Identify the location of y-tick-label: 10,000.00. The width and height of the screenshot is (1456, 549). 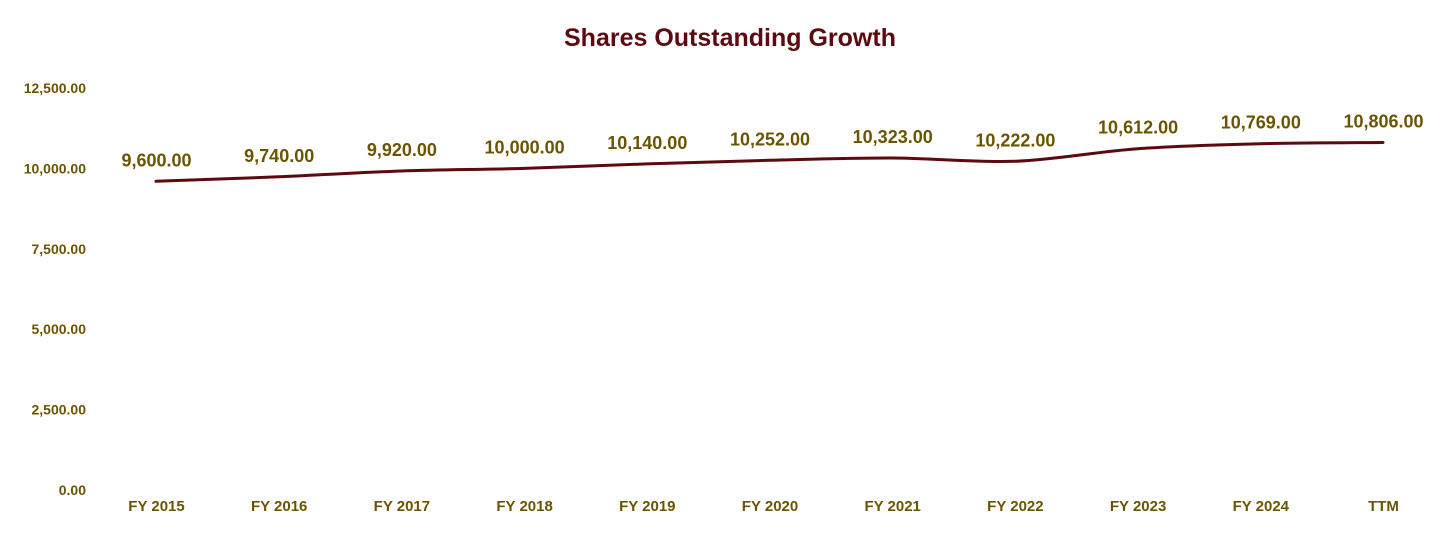
(55, 168).